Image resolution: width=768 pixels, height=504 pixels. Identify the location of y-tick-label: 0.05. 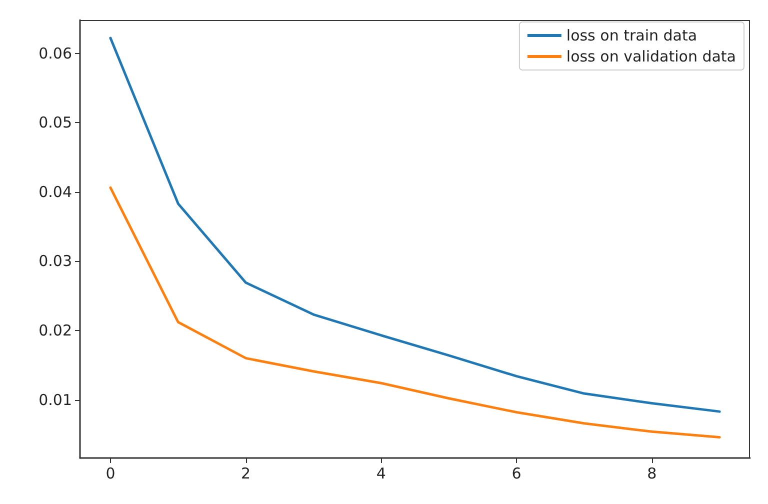
(55, 123).